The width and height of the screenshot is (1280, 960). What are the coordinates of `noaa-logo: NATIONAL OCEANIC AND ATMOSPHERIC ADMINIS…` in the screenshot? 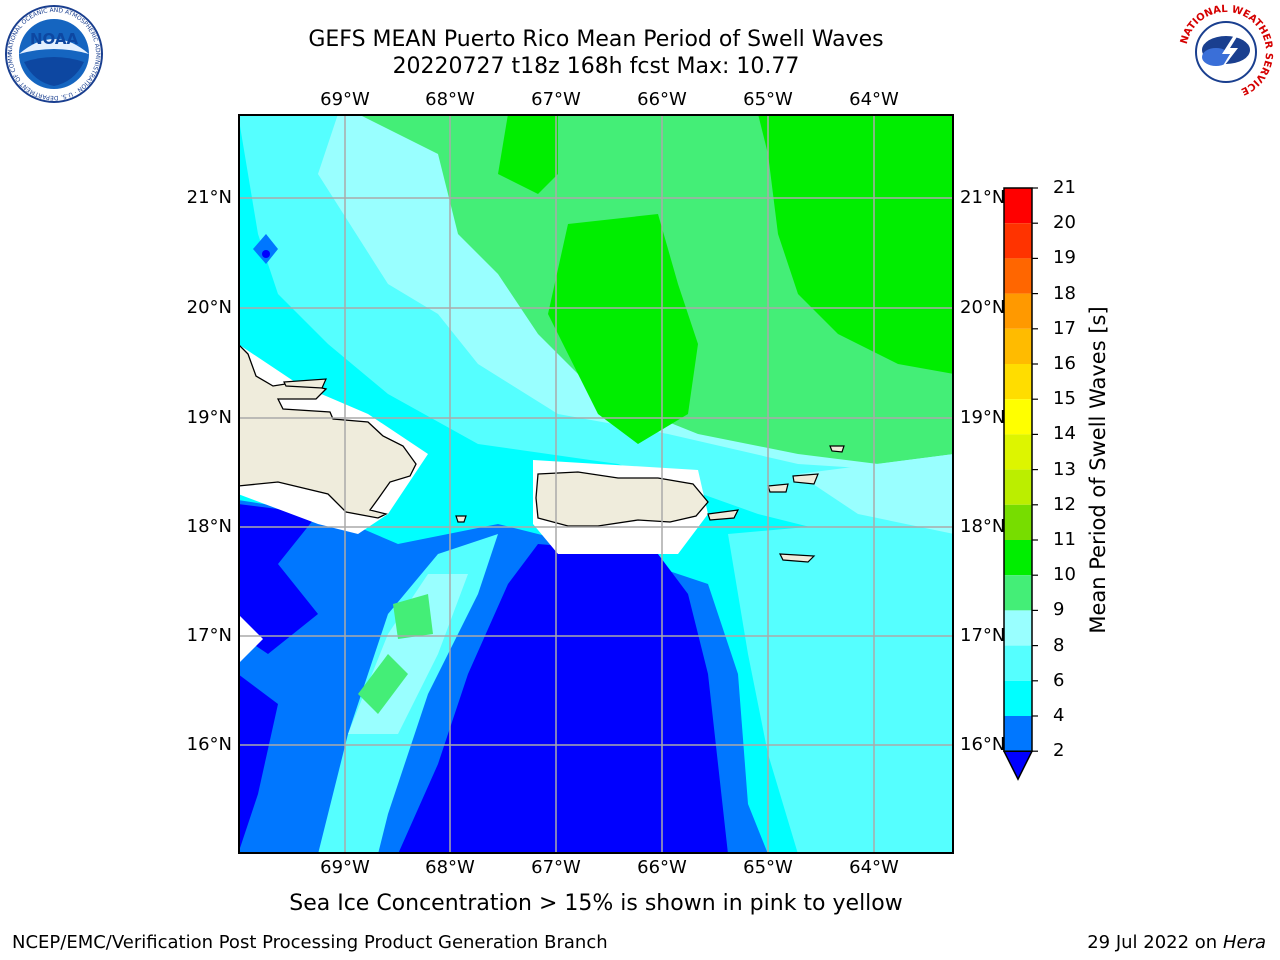 It's located at (53, 53).